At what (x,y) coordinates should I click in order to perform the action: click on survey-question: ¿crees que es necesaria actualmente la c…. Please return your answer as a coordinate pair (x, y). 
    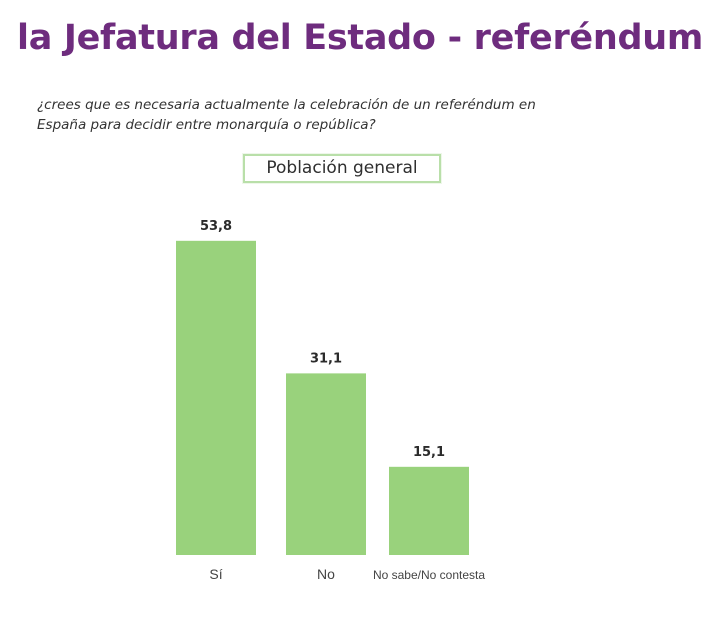
    Looking at the image, I should click on (362, 115).